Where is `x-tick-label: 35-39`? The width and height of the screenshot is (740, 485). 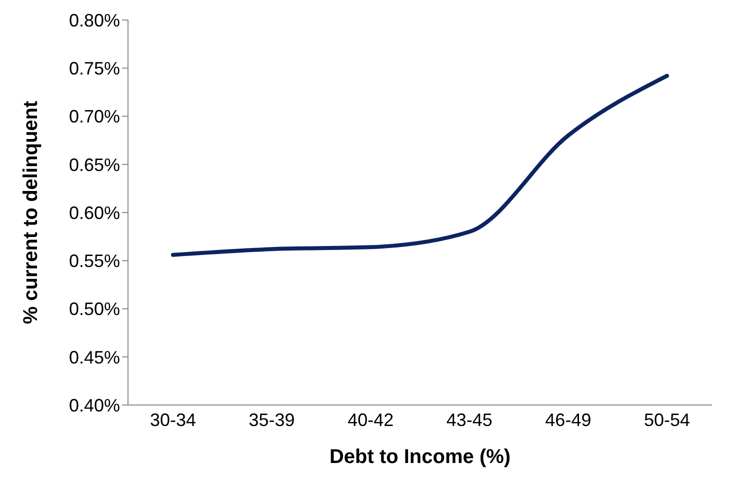 x-tick-label: 35-39 is located at coordinates (271, 420).